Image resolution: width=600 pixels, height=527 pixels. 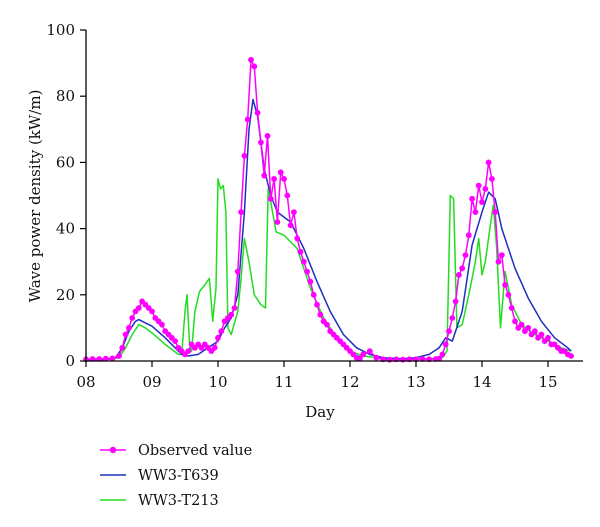 I want to click on x-tick-label: 10, so click(x=217, y=382).